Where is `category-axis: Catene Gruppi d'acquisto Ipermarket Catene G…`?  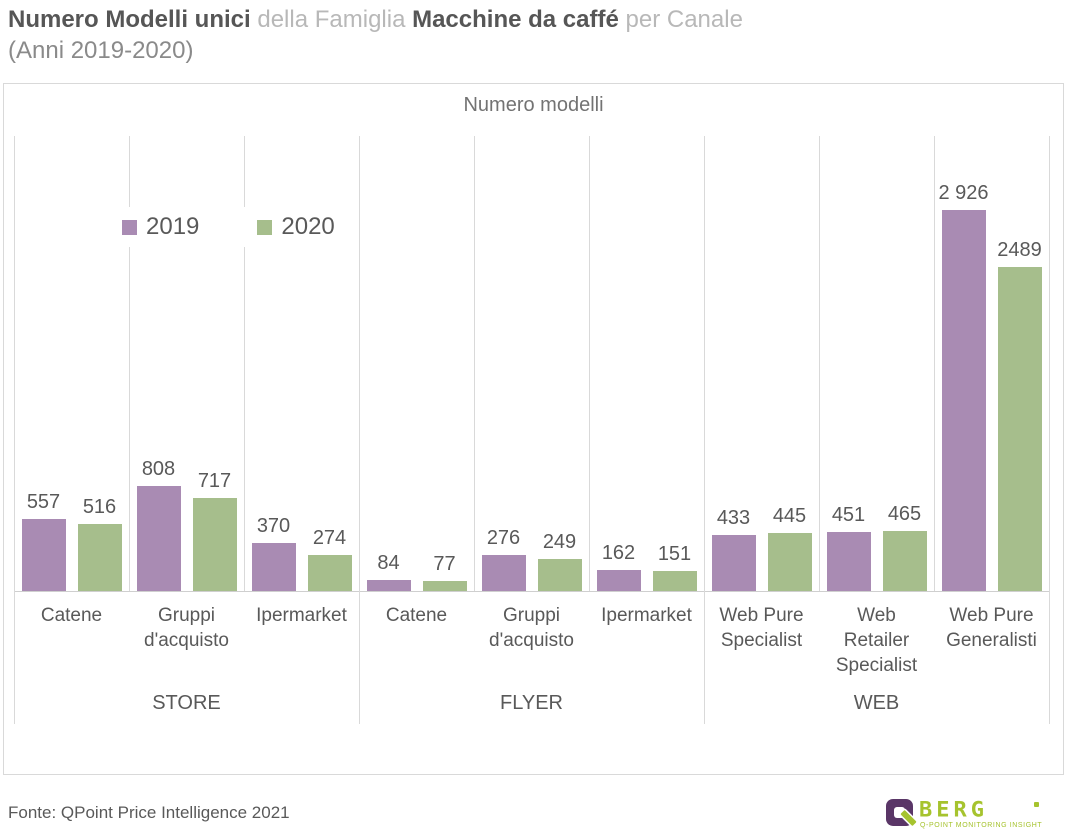
category-axis: Catene Gruppi d'acquisto Ipermarket Catene G… is located at coordinates (531, 645).